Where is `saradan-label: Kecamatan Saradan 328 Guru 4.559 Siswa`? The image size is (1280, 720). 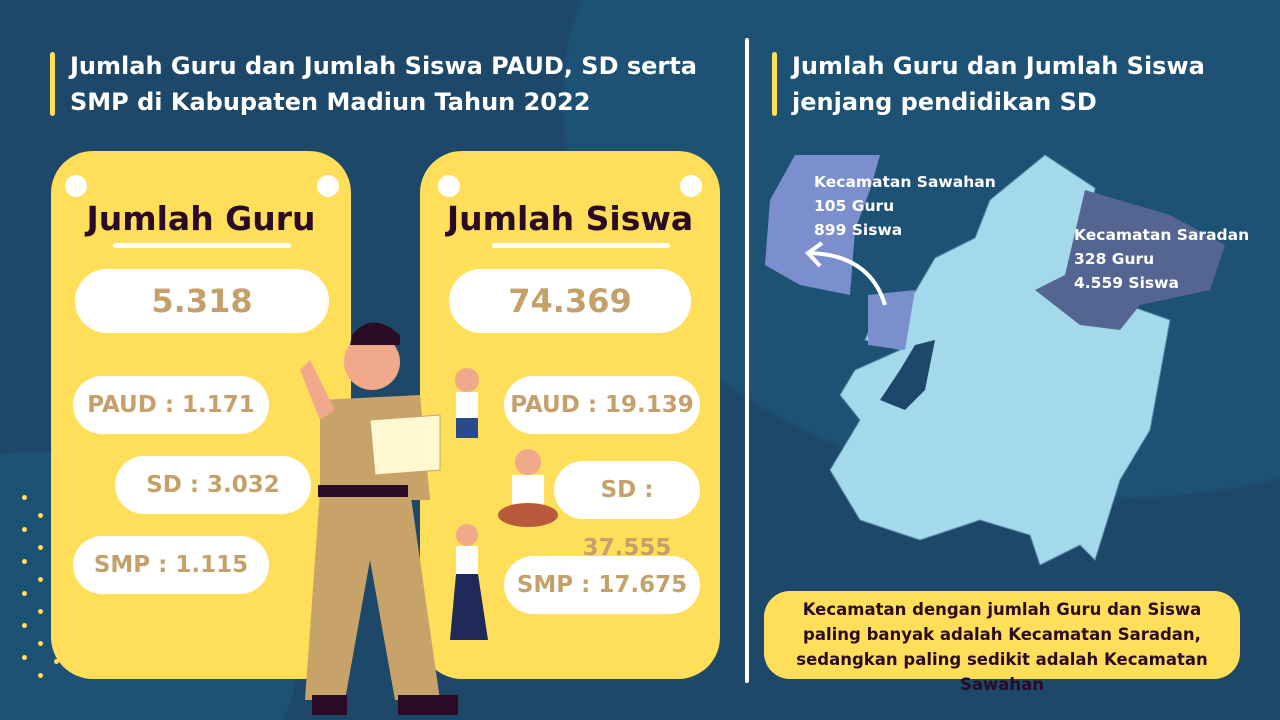
saradan-label: Kecamatan Saradan 328 Guru 4.559 Siswa is located at coordinates (1161, 259).